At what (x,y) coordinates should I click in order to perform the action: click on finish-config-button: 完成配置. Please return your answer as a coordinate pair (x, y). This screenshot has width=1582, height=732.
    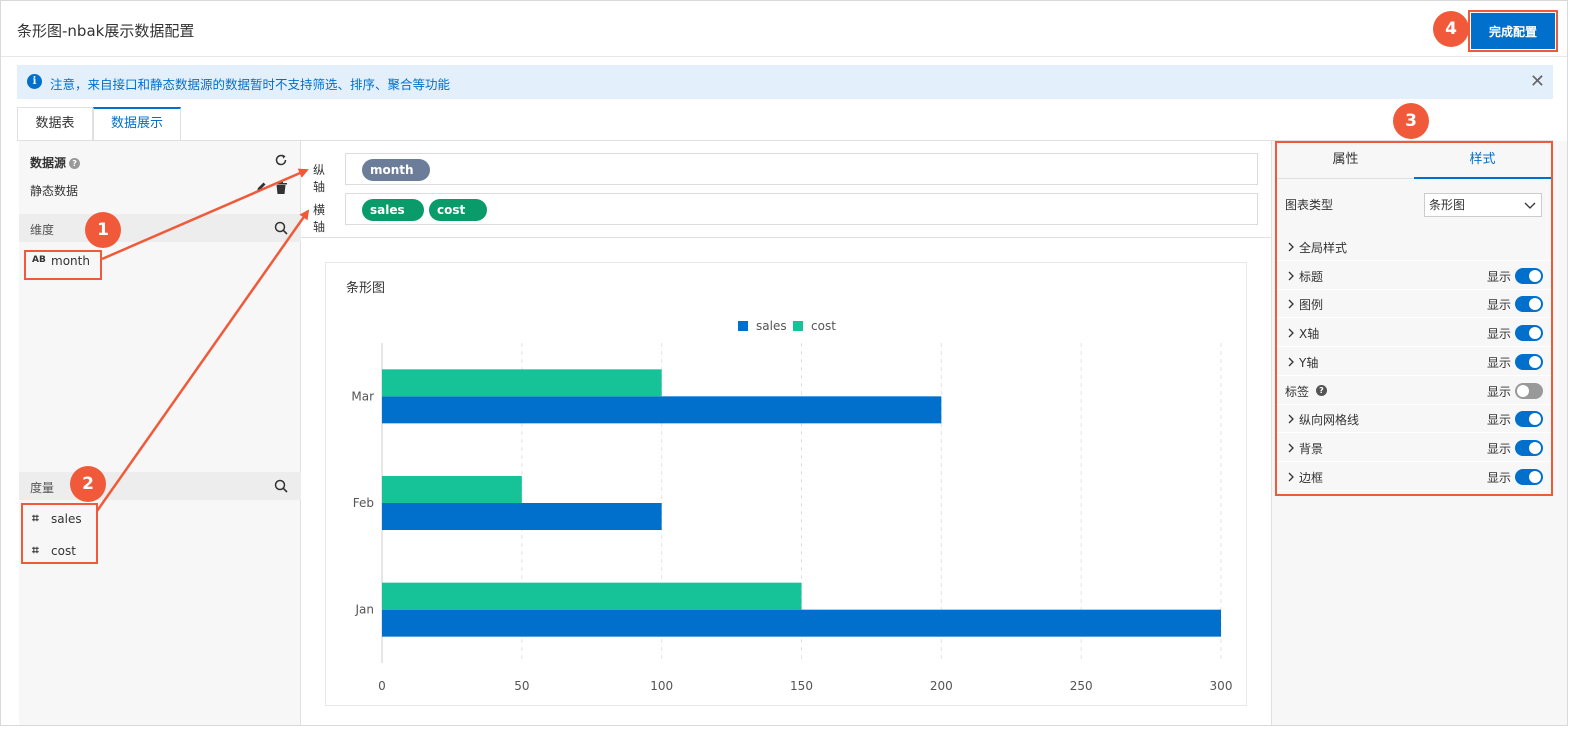
    Looking at the image, I should click on (1513, 31).